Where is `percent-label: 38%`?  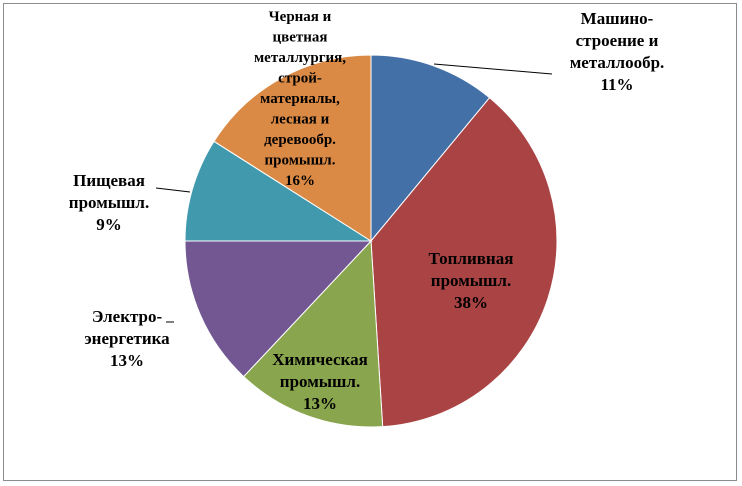
percent-label: 38% is located at coordinates (471, 302).